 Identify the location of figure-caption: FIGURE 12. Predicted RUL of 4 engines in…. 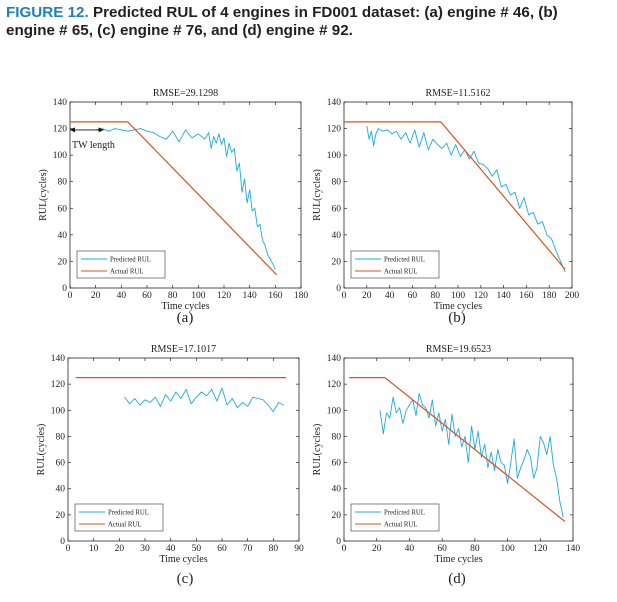
(306, 22).